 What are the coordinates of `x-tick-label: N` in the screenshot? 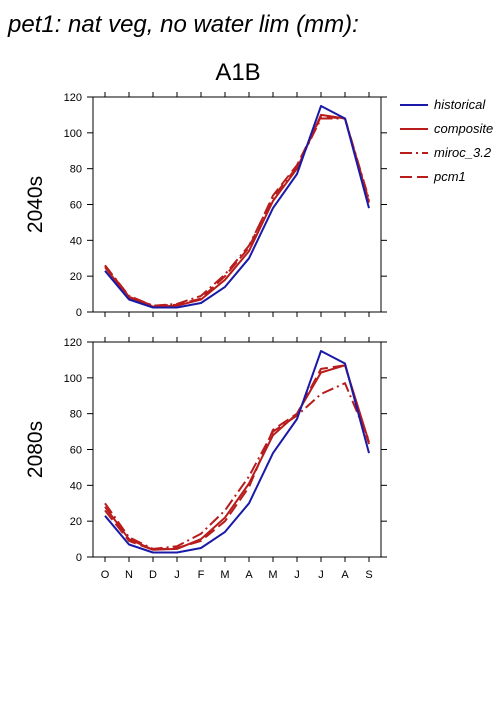 It's located at (129, 575).